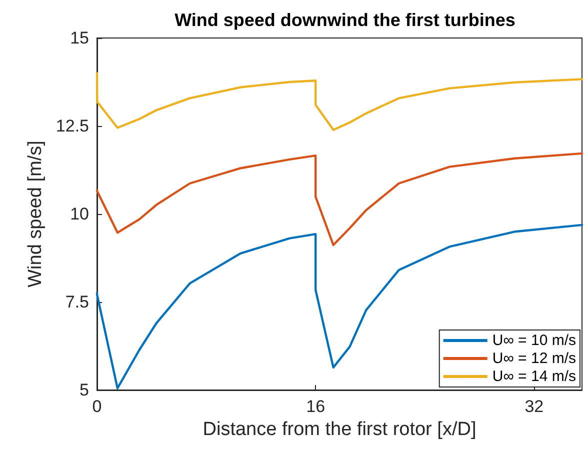  I want to click on legend-label: U∞ = 14 m/s, so click(534, 376).